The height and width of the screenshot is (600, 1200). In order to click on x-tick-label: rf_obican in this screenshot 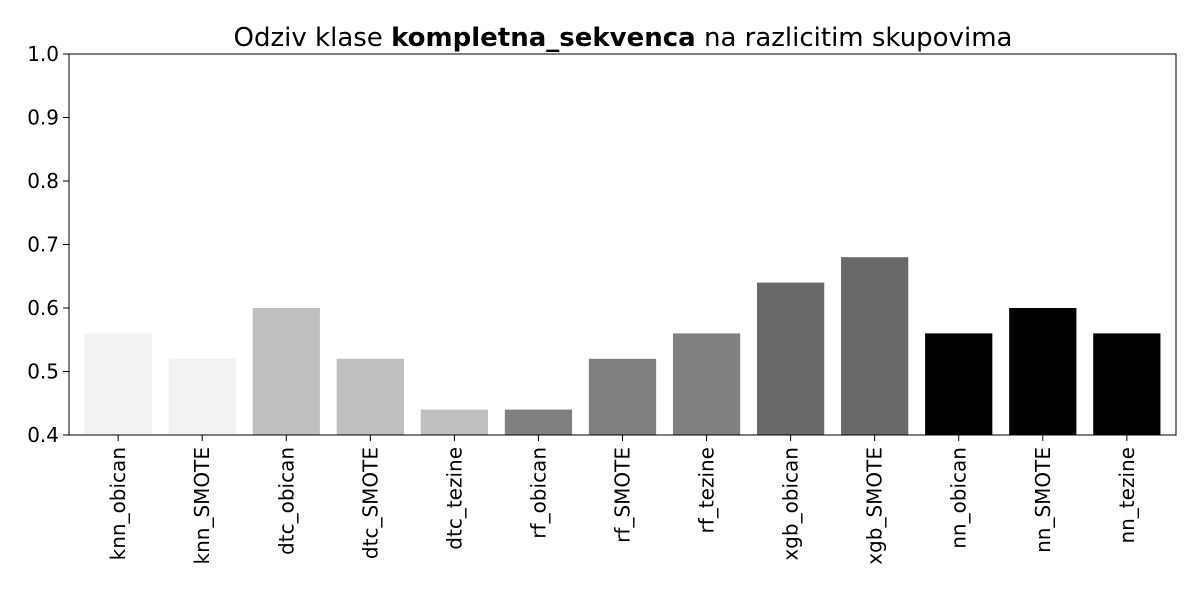, I will do `click(538, 493)`.